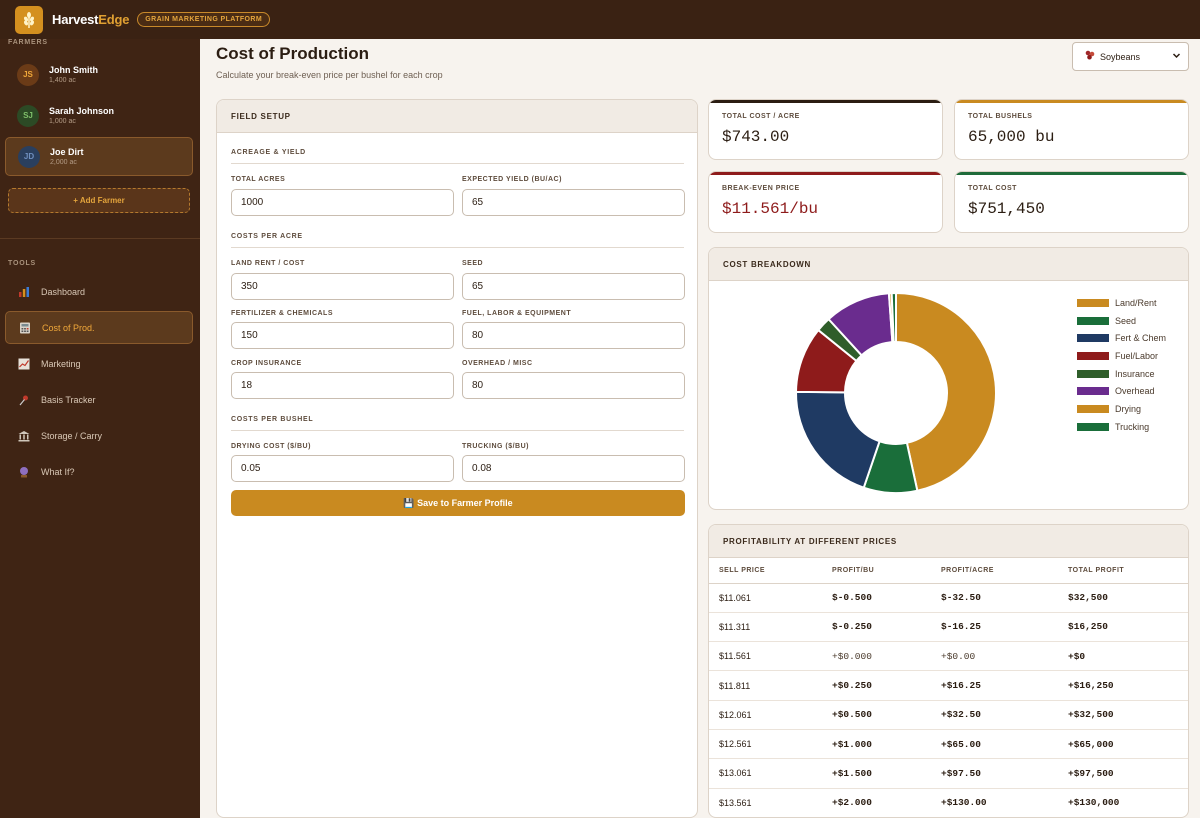 This screenshot has width=1200, height=818. I want to click on costs-per-acre-title: COSTS PER ACRE, so click(267, 236).